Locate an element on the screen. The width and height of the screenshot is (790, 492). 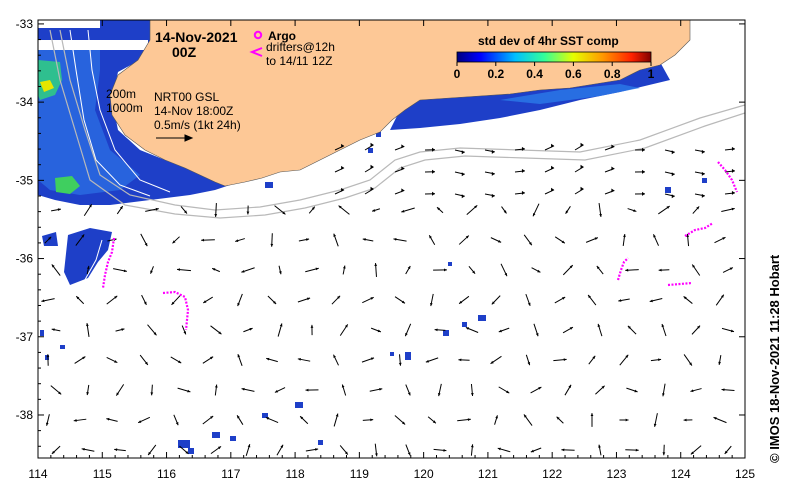
colorbar-gradient is located at coordinates (554, 57).